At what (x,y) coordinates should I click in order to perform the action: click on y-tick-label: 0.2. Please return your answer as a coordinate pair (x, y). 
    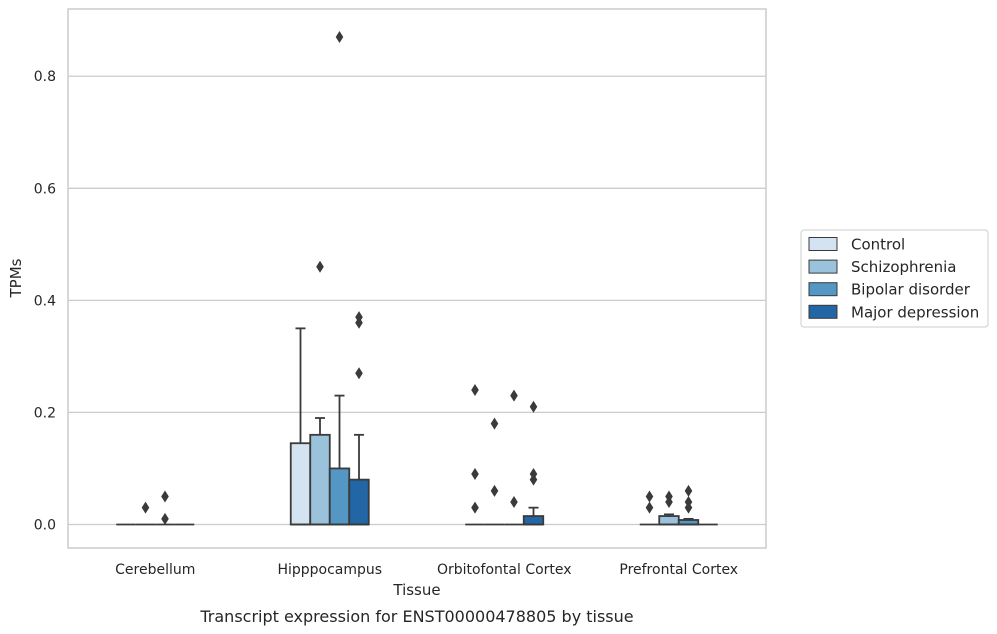
    Looking at the image, I should click on (45, 413).